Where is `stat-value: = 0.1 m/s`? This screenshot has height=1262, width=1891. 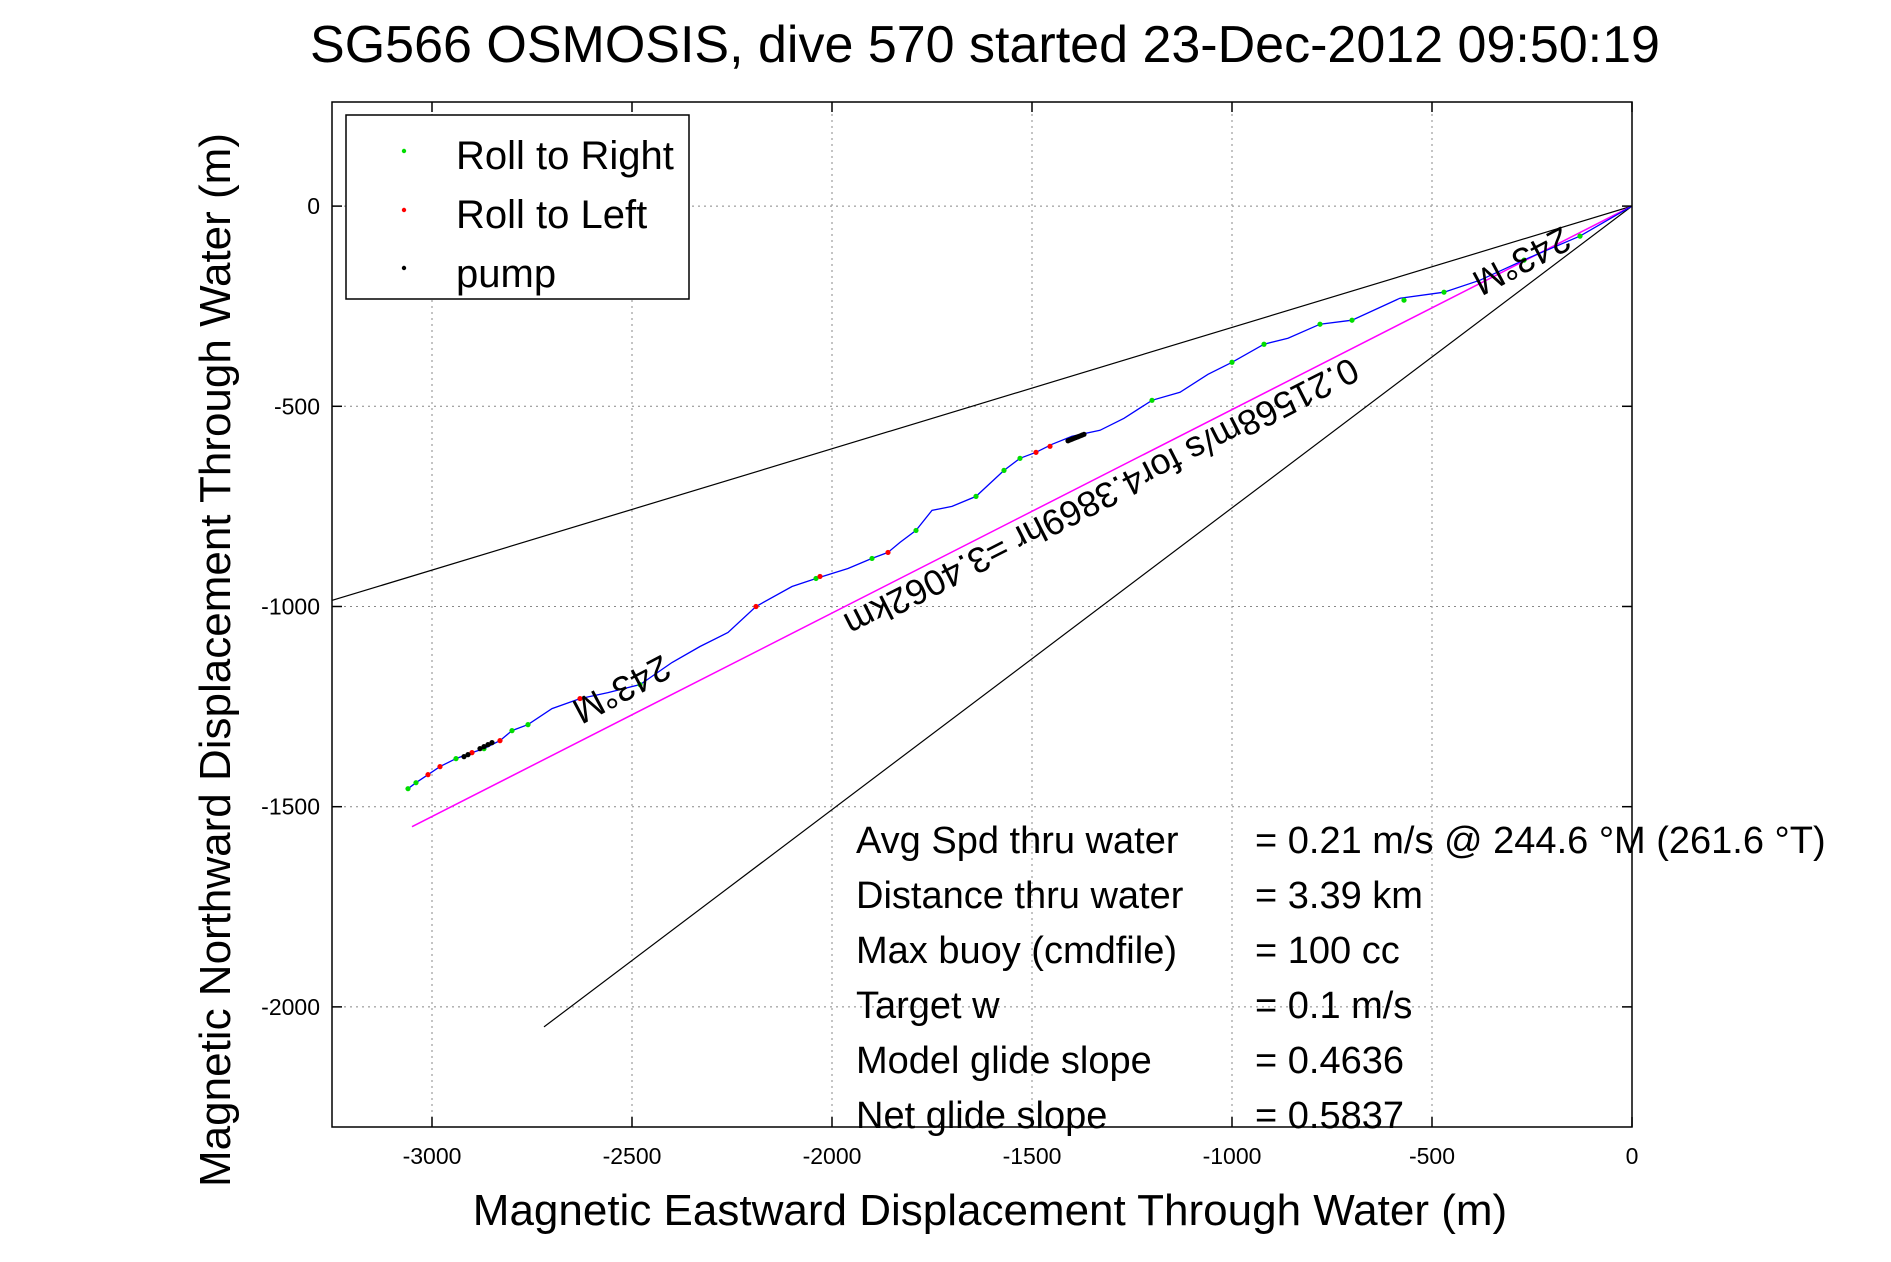
stat-value: = 0.1 m/s is located at coordinates (1333, 1006).